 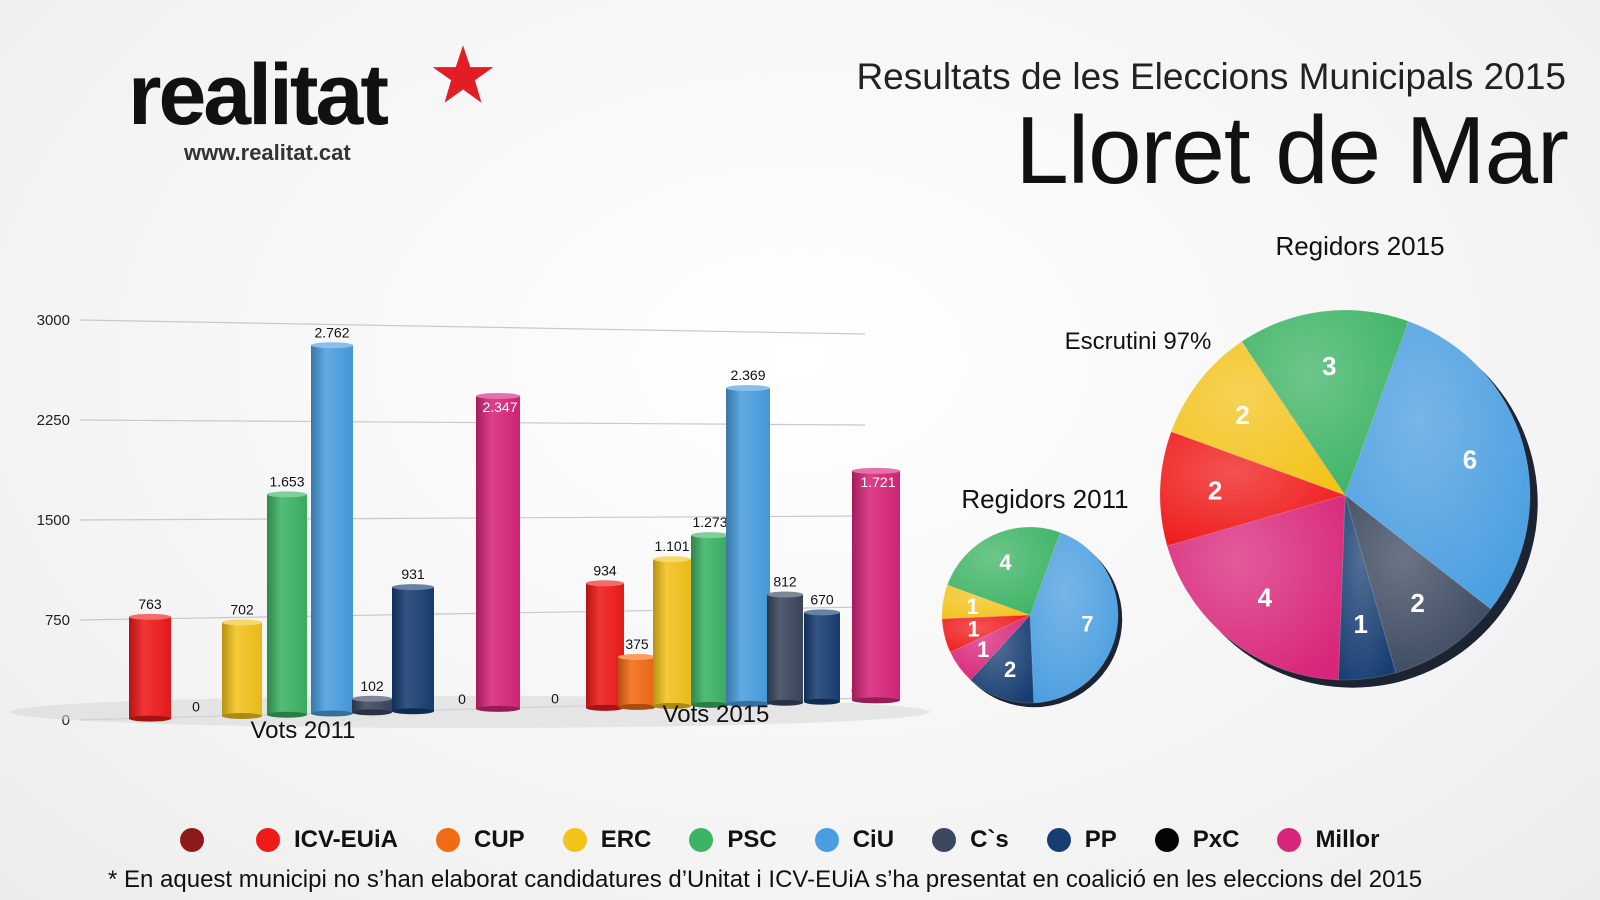 What do you see at coordinates (822, 701) in the screenshot?
I see `bar-base-pp` at bounding box center [822, 701].